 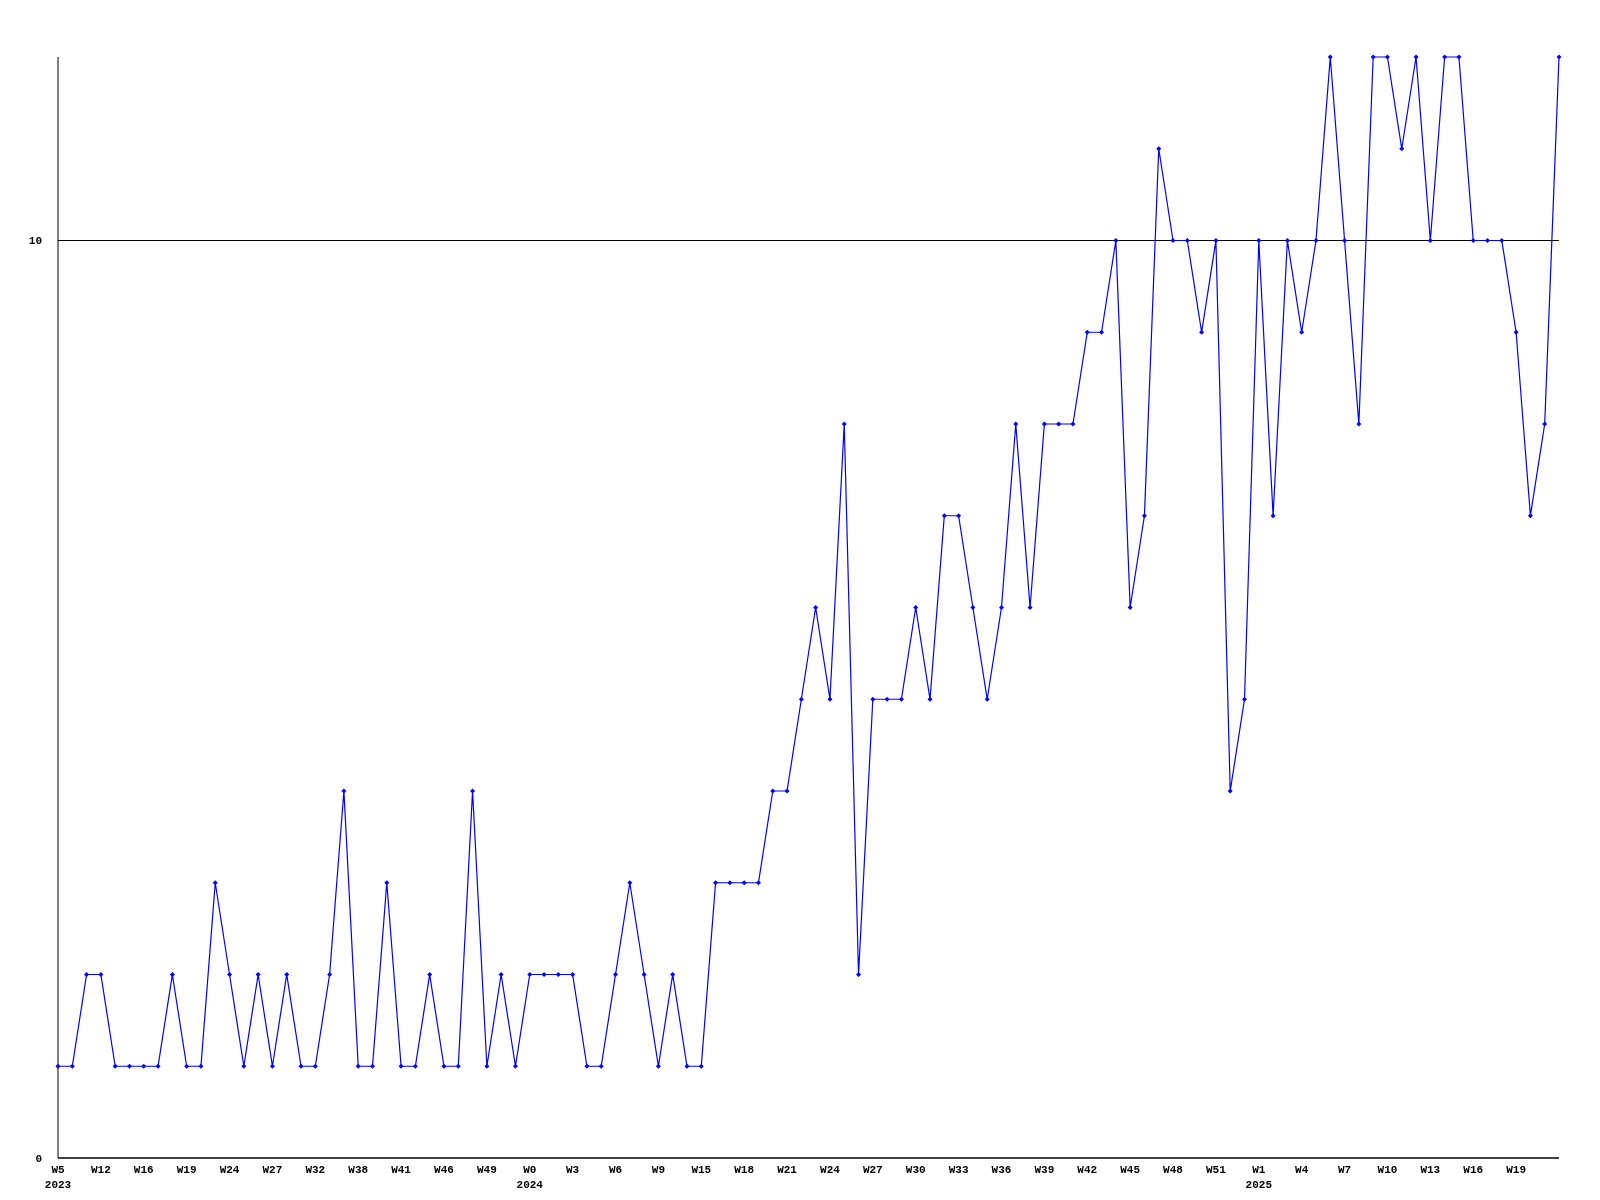 I want to click on y-tick-label: 0, so click(x=38, y=1158).